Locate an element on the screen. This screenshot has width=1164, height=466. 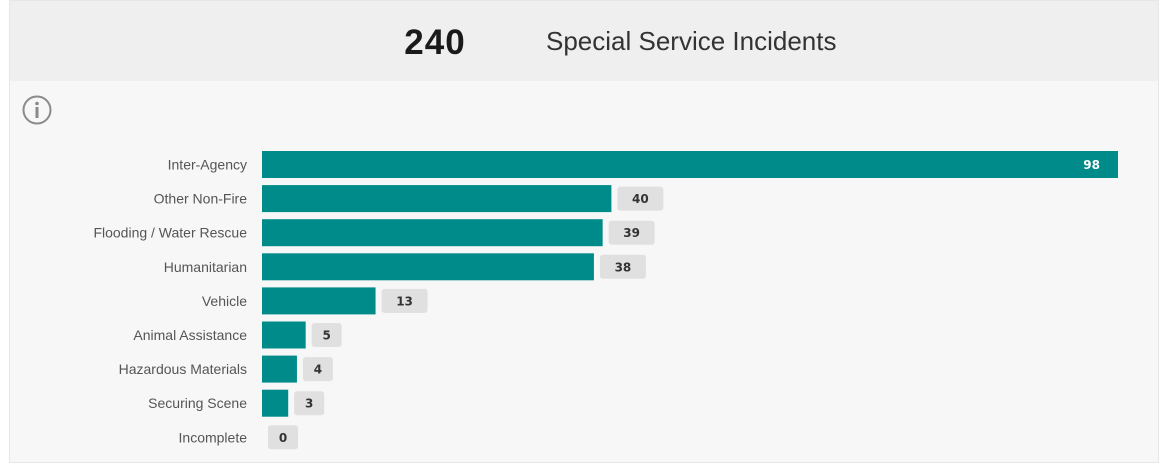
value-label: 4 is located at coordinates (318, 370).